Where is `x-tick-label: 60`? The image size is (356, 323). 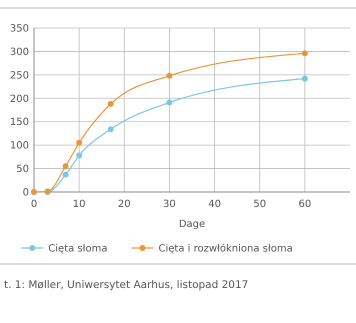 x-tick-label: 60 is located at coordinates (305, 204).